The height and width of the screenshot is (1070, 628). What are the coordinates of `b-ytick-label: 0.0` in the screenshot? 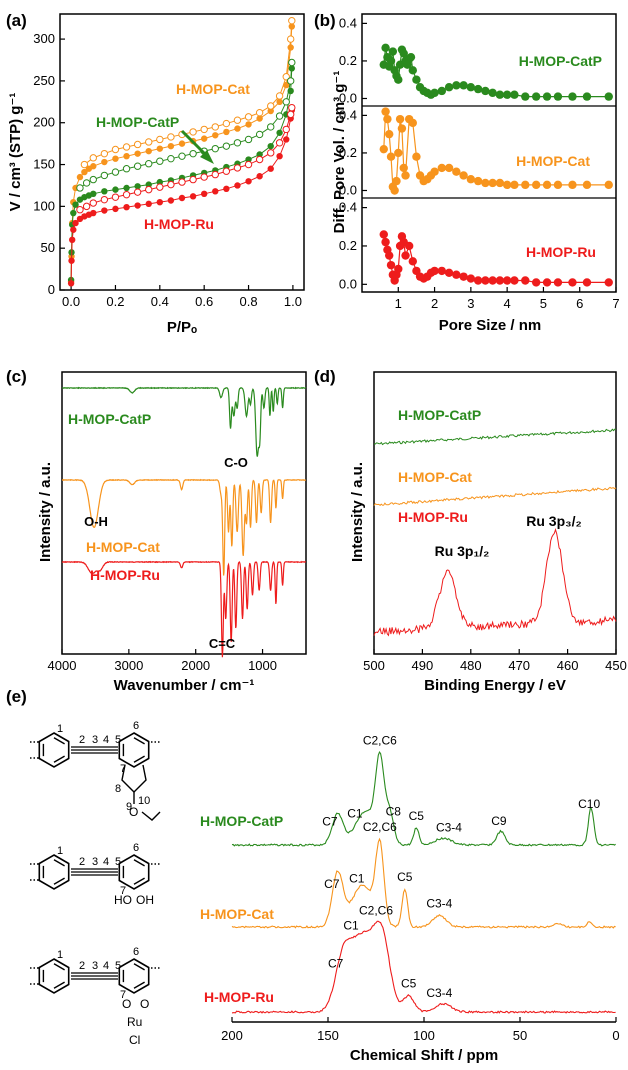 It's located at (348, 189).